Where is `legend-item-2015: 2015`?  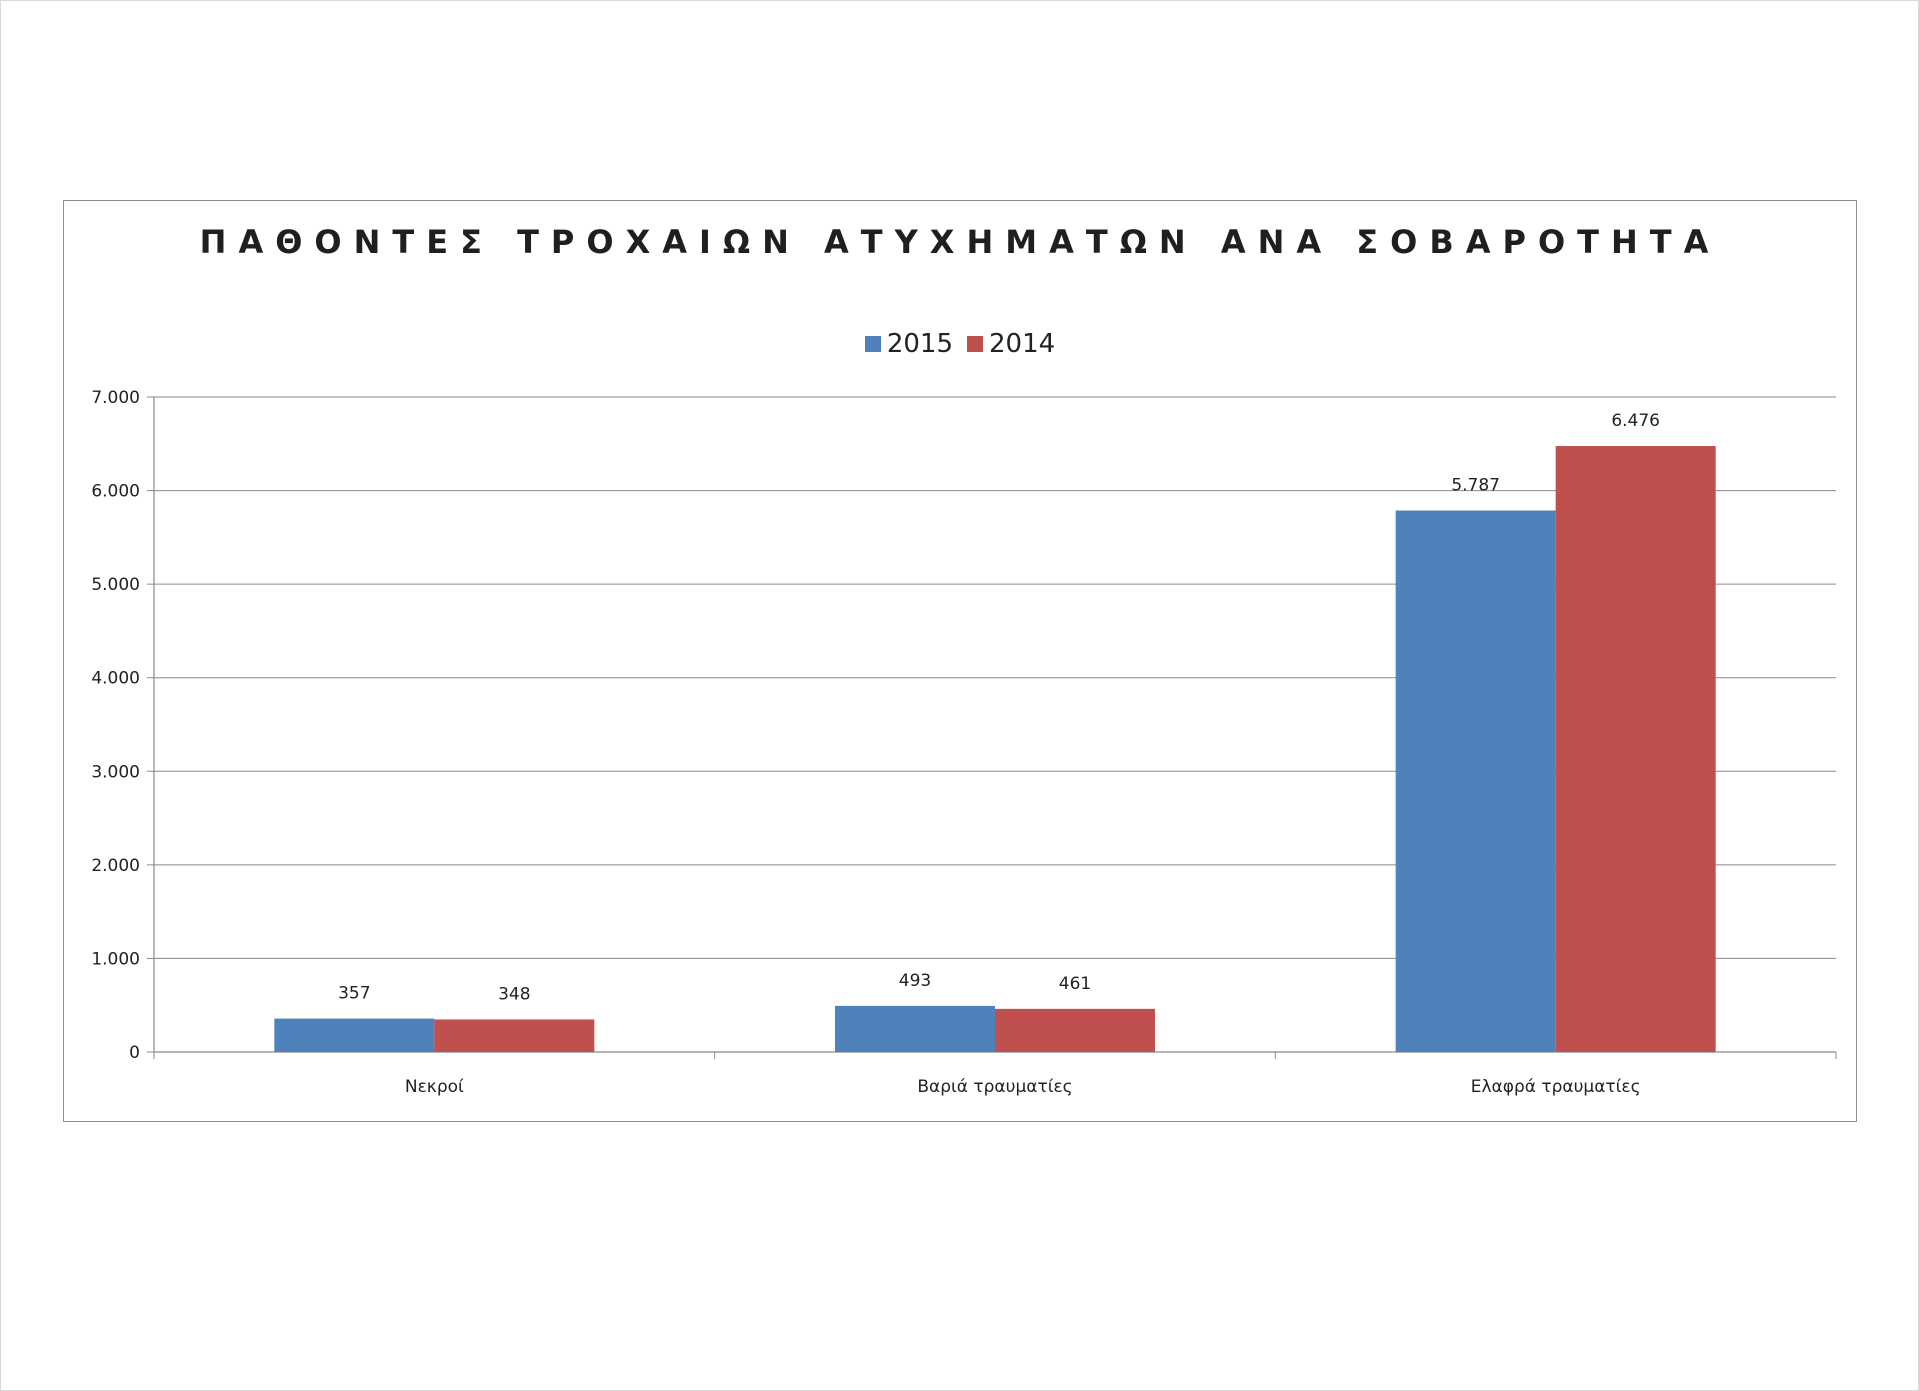
legend-item-2015: 2015 is located at coordinates (908, 344).